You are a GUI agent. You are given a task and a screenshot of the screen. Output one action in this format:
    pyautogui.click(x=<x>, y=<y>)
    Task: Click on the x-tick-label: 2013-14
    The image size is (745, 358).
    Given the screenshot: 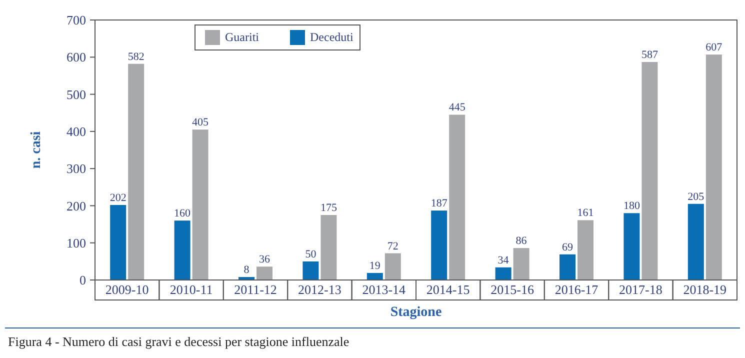 What is the action you would take?
    pyautogui.click(x=384, y=289)
    